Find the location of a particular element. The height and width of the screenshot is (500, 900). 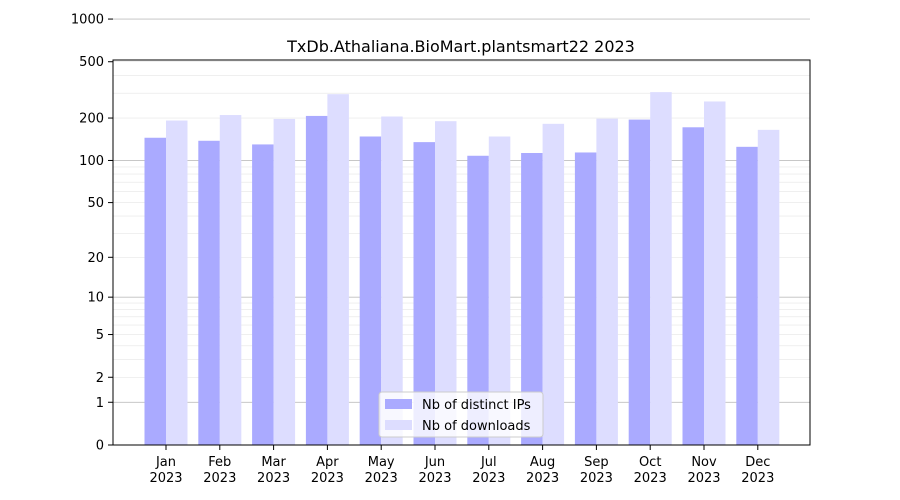

chart-title: TxDb.Athaliana.BioMart.plantsmart22 2023 is located at coordinates (460, 46).